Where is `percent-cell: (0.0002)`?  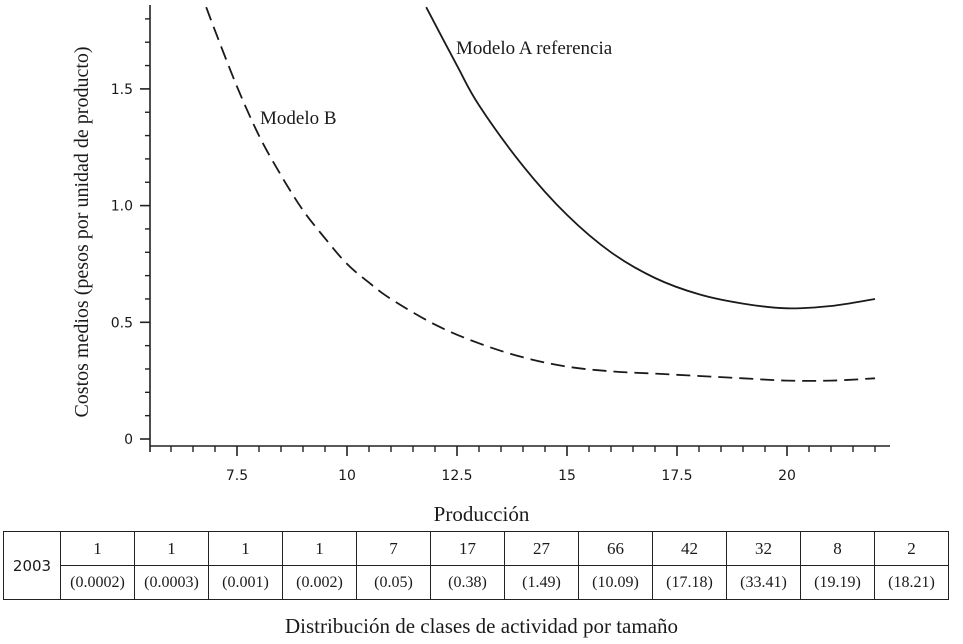
percent-cell: (0.0002) is located at coordinates (97, 582).